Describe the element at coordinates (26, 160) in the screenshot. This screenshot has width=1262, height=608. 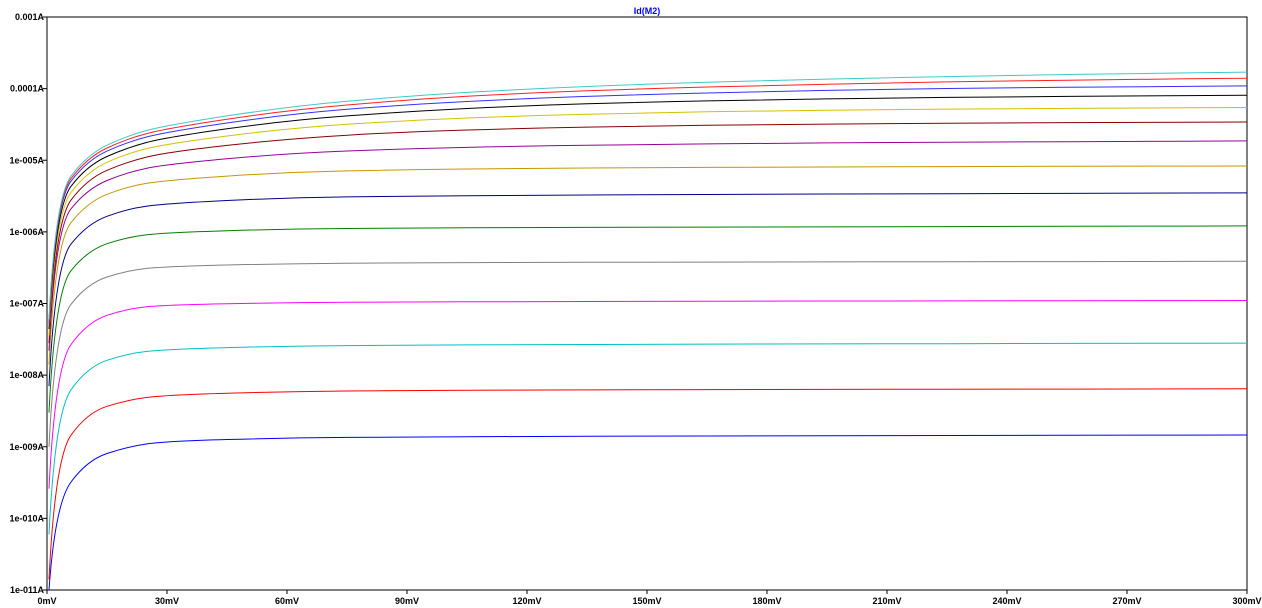
I see `y-tick-label: 1e-005A` at that location.